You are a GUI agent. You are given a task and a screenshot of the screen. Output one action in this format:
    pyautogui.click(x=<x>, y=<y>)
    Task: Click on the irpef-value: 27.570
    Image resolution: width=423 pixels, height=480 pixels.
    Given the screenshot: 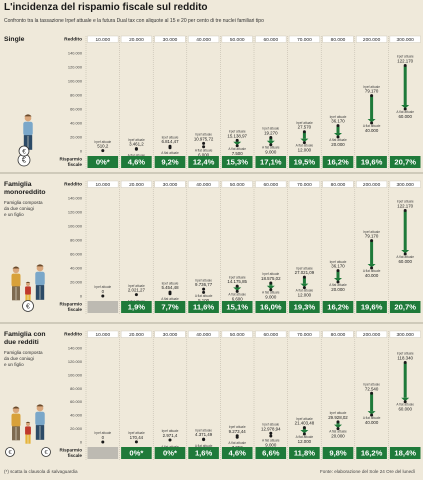 What is the action you would take?
    pyautogui.click(x=305, y=127)
    